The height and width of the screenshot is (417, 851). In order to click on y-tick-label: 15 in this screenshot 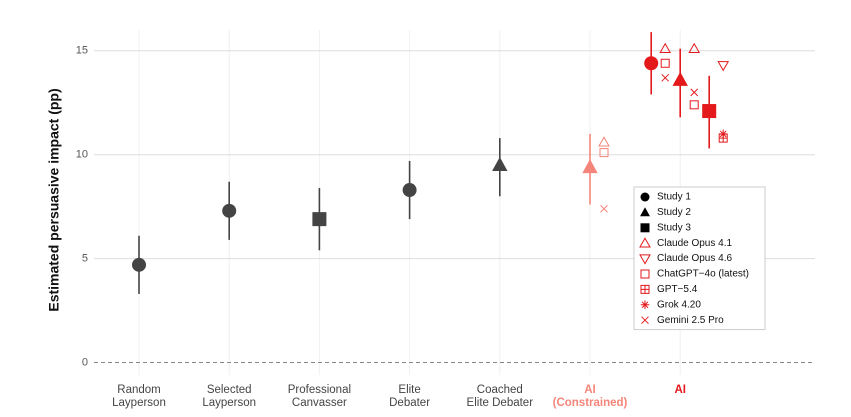, I will do `click(82, 51)`.